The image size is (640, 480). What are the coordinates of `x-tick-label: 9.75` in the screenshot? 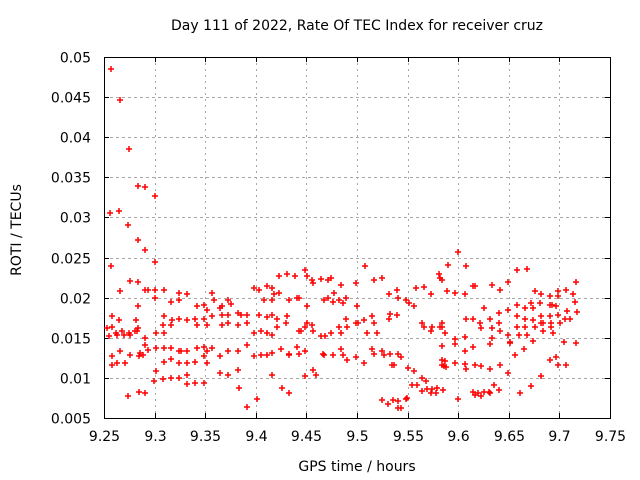 It's located at (610, 437).